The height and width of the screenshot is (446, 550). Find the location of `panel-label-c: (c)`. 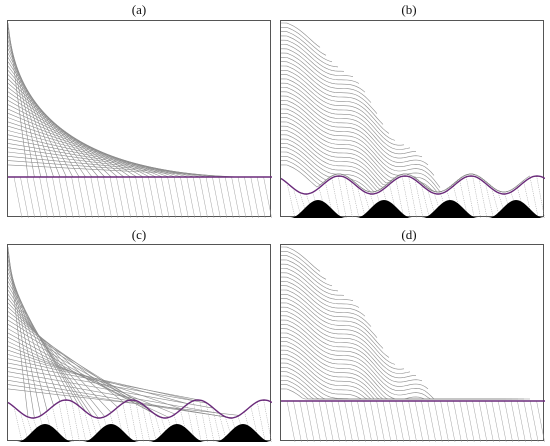

panel-label-c: (c) is located at coordinates (139, 234).